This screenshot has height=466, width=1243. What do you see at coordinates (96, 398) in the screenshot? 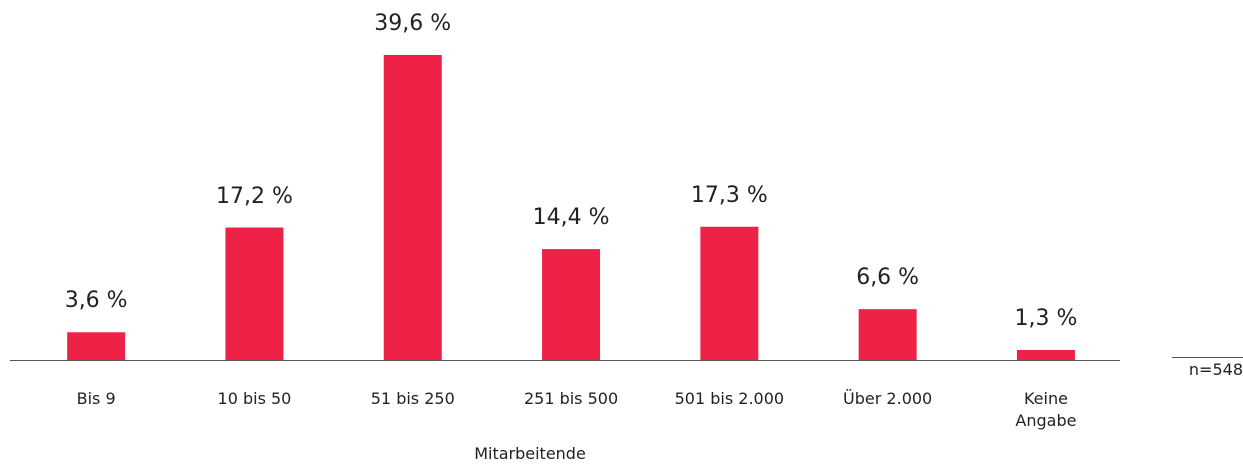
I see `x-tick-label: Bis 9` at bounding box center [96, 398].